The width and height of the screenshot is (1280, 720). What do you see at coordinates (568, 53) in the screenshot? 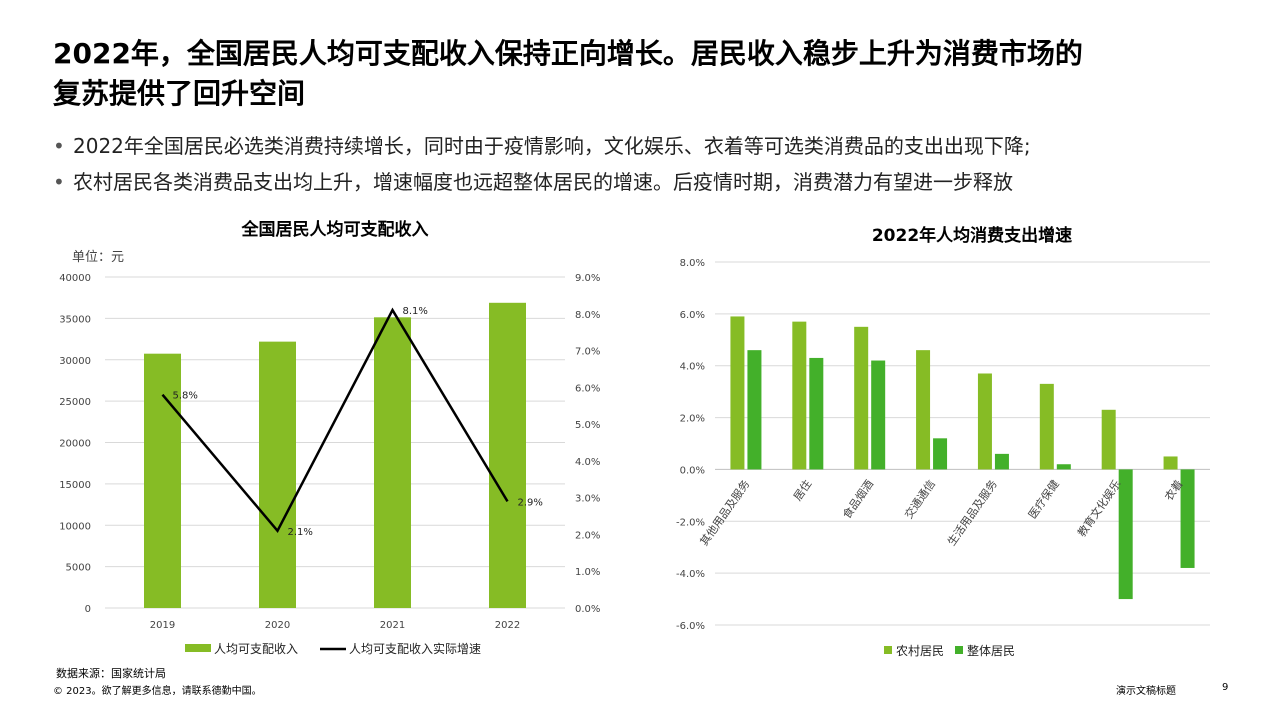
I see `page-title-line-1: 2022年，全国居民人均可支配收入保持正向增长。居民收入稳步上升为消费市场的` at bounding box center [568, 53].